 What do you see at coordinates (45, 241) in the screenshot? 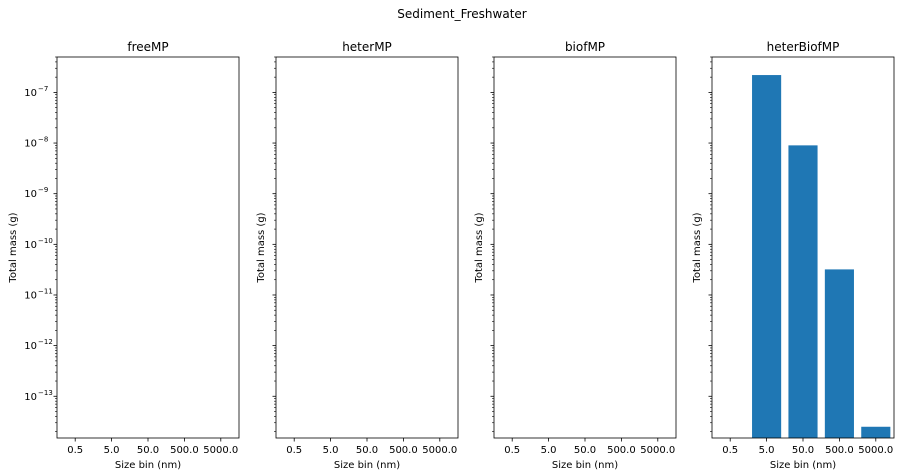
I see `y-tick-exponent: −10` at bounding box center [45, 241].